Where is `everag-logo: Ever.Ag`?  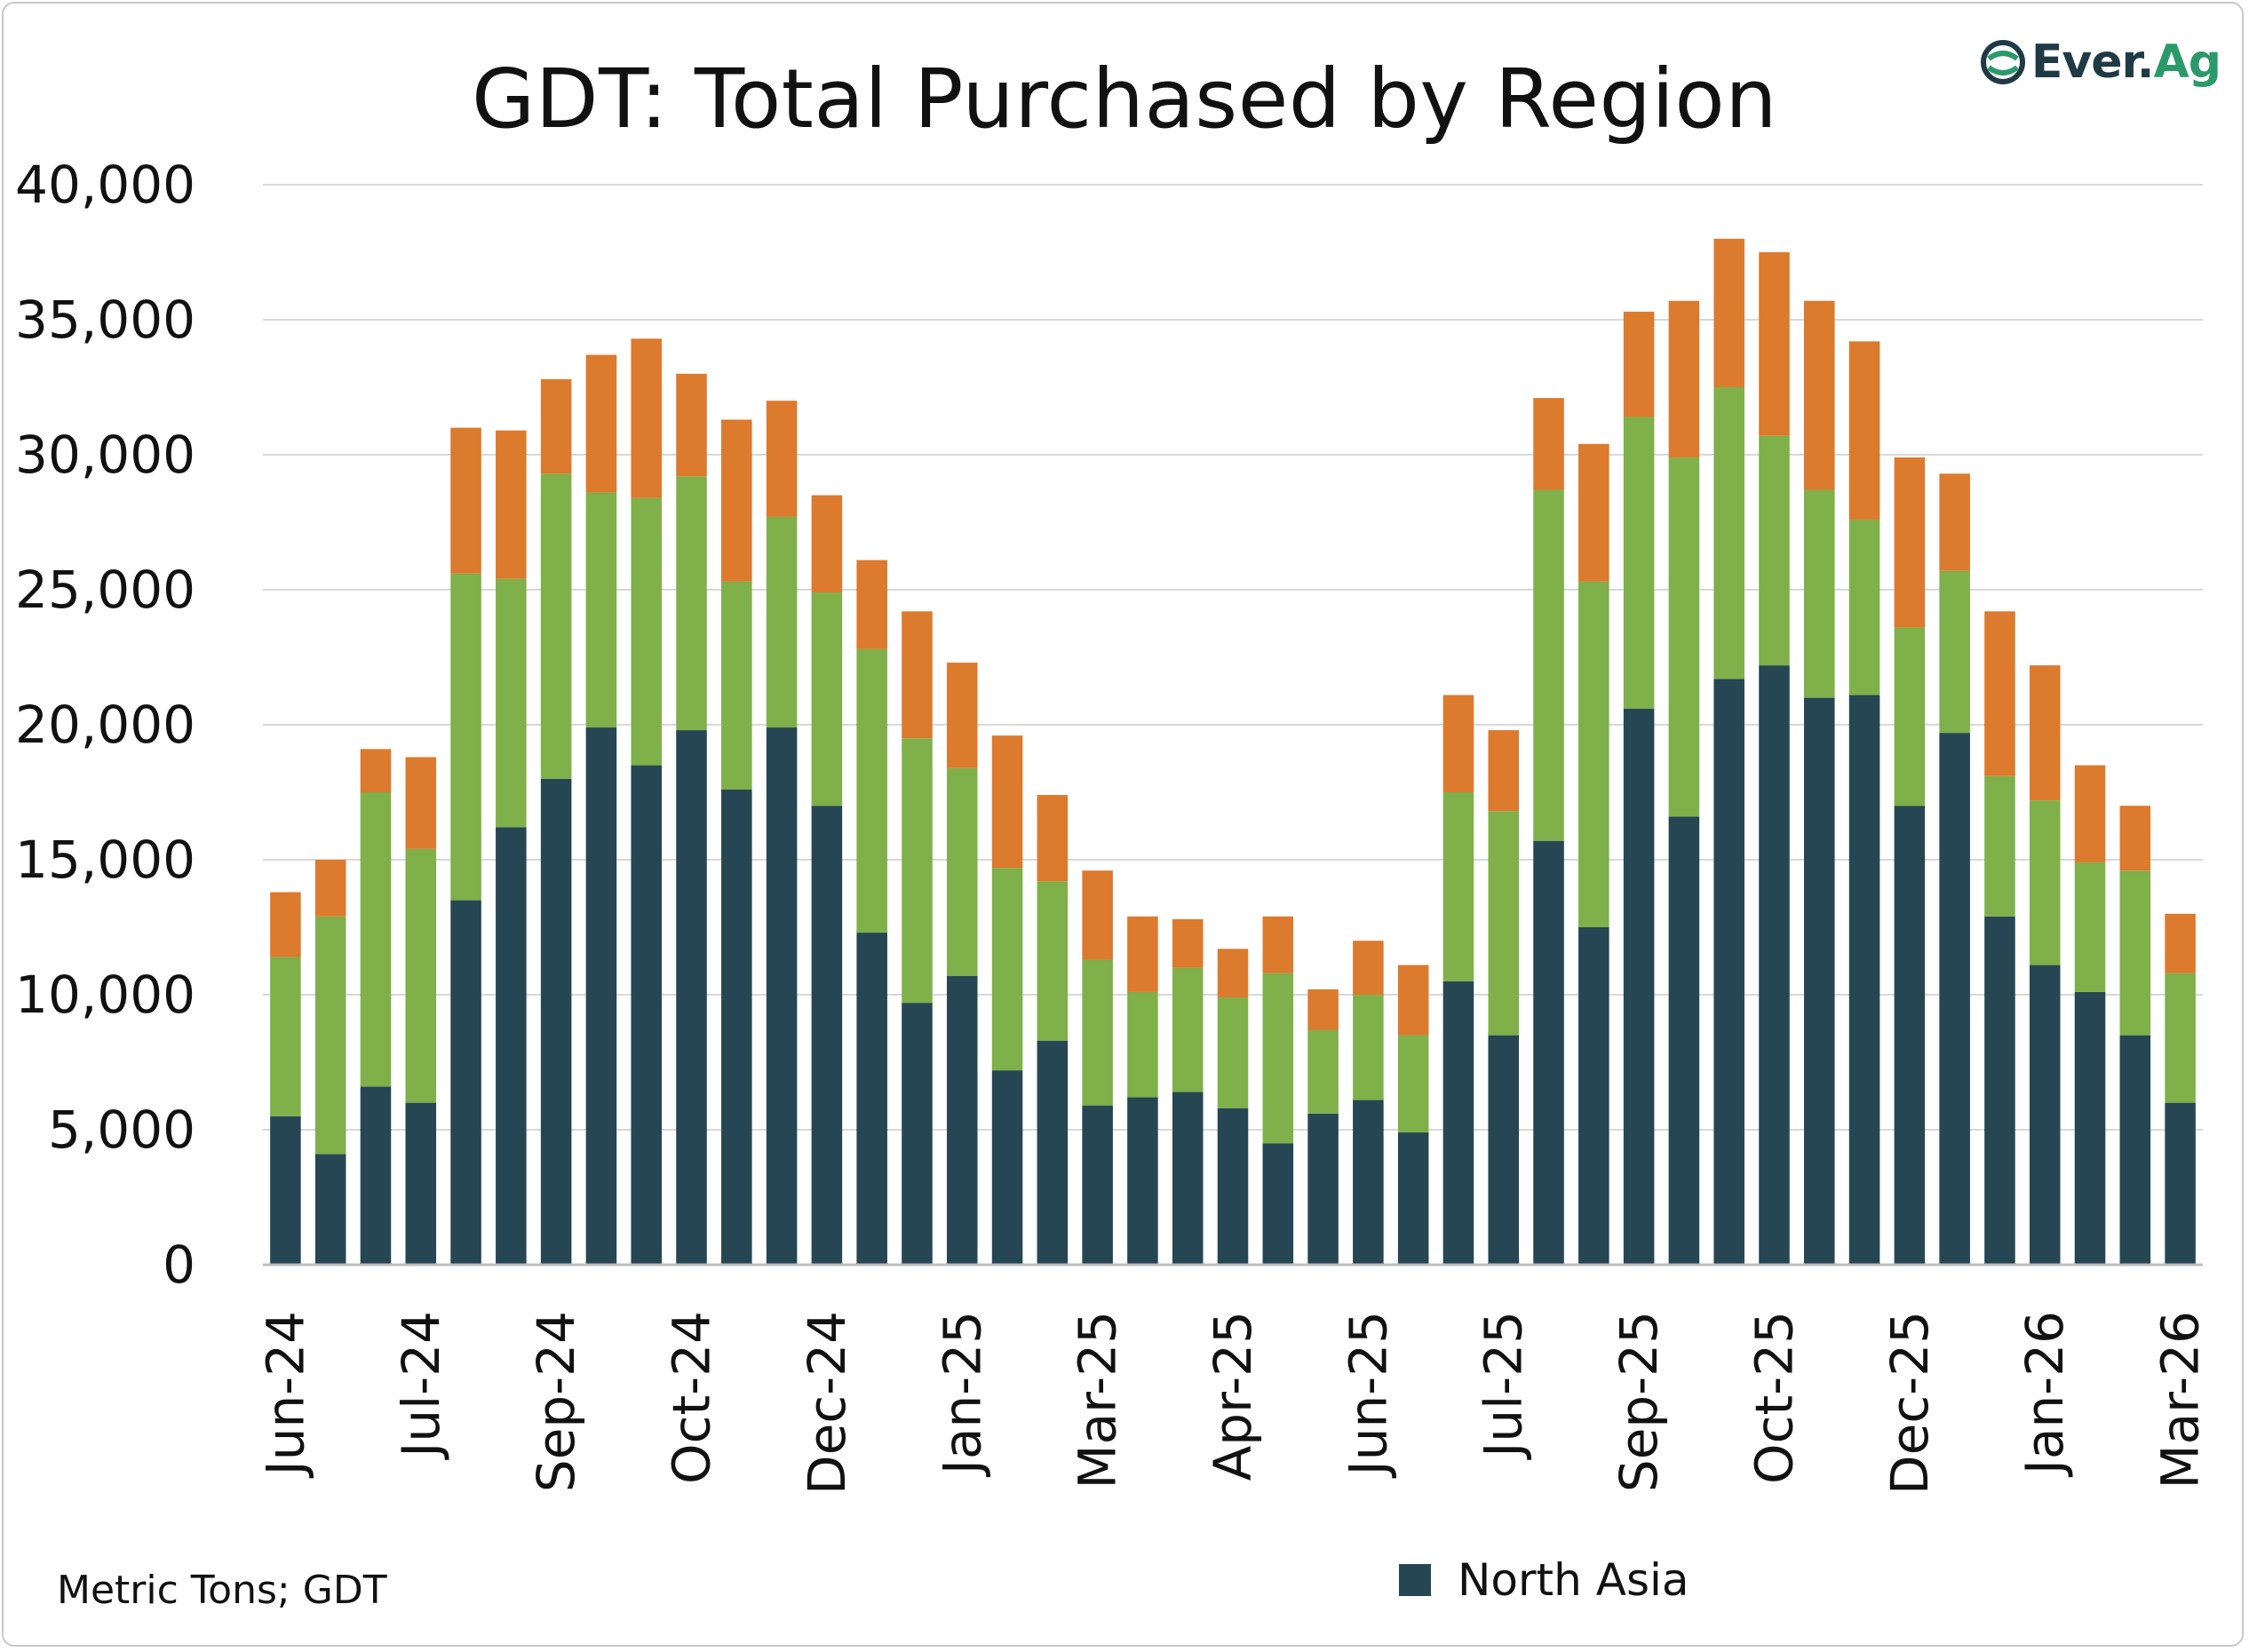 everag-logo: Ever.Ag is located at coordinates (2100, 62).